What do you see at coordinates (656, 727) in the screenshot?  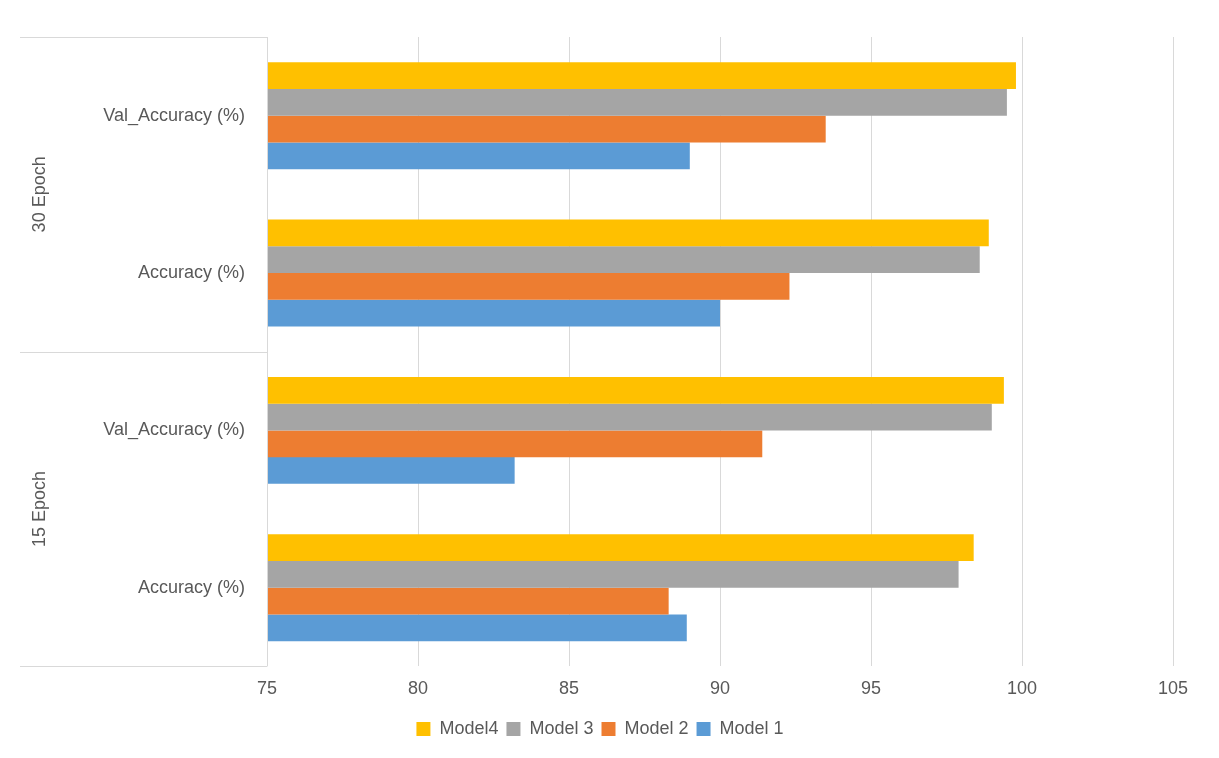 I see `legend-label: Model 2` at bounding box center [656, 727].